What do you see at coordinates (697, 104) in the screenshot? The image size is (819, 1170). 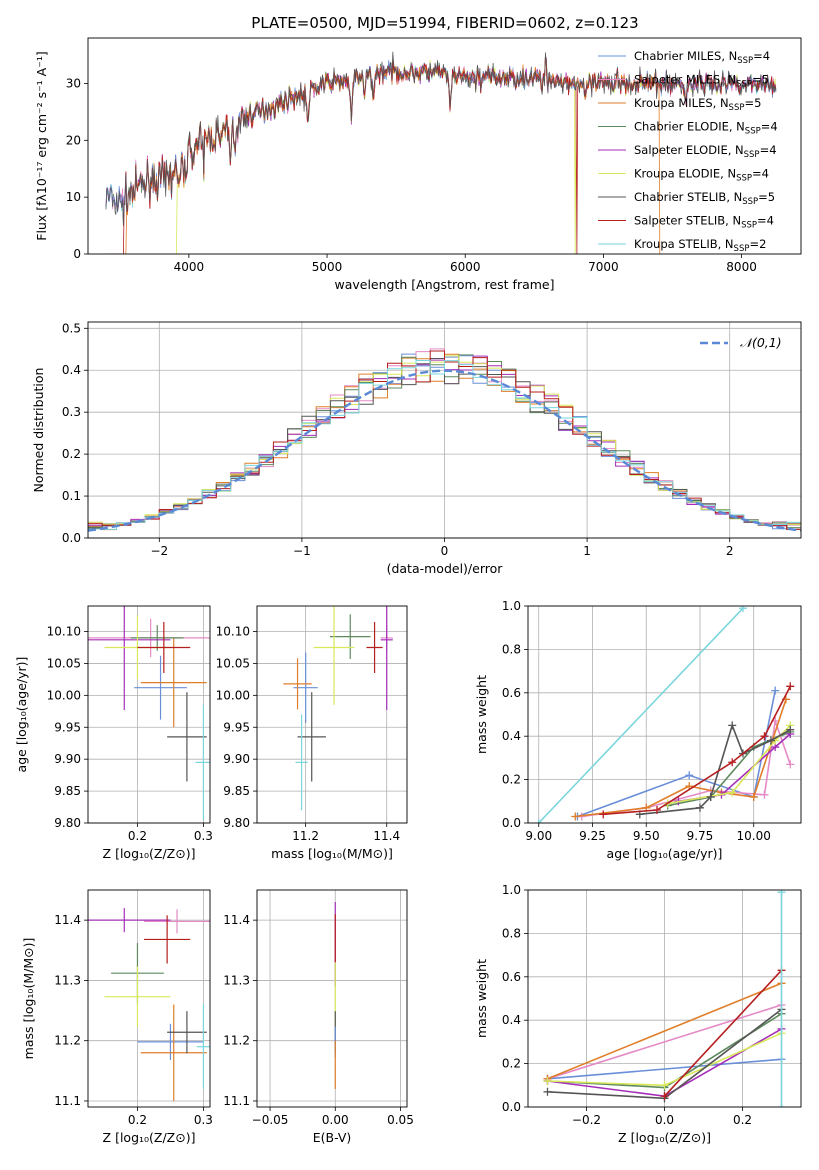 I see `legend-label: Kroupa MILES, NSSP=5` at bounding box center [697, 104].